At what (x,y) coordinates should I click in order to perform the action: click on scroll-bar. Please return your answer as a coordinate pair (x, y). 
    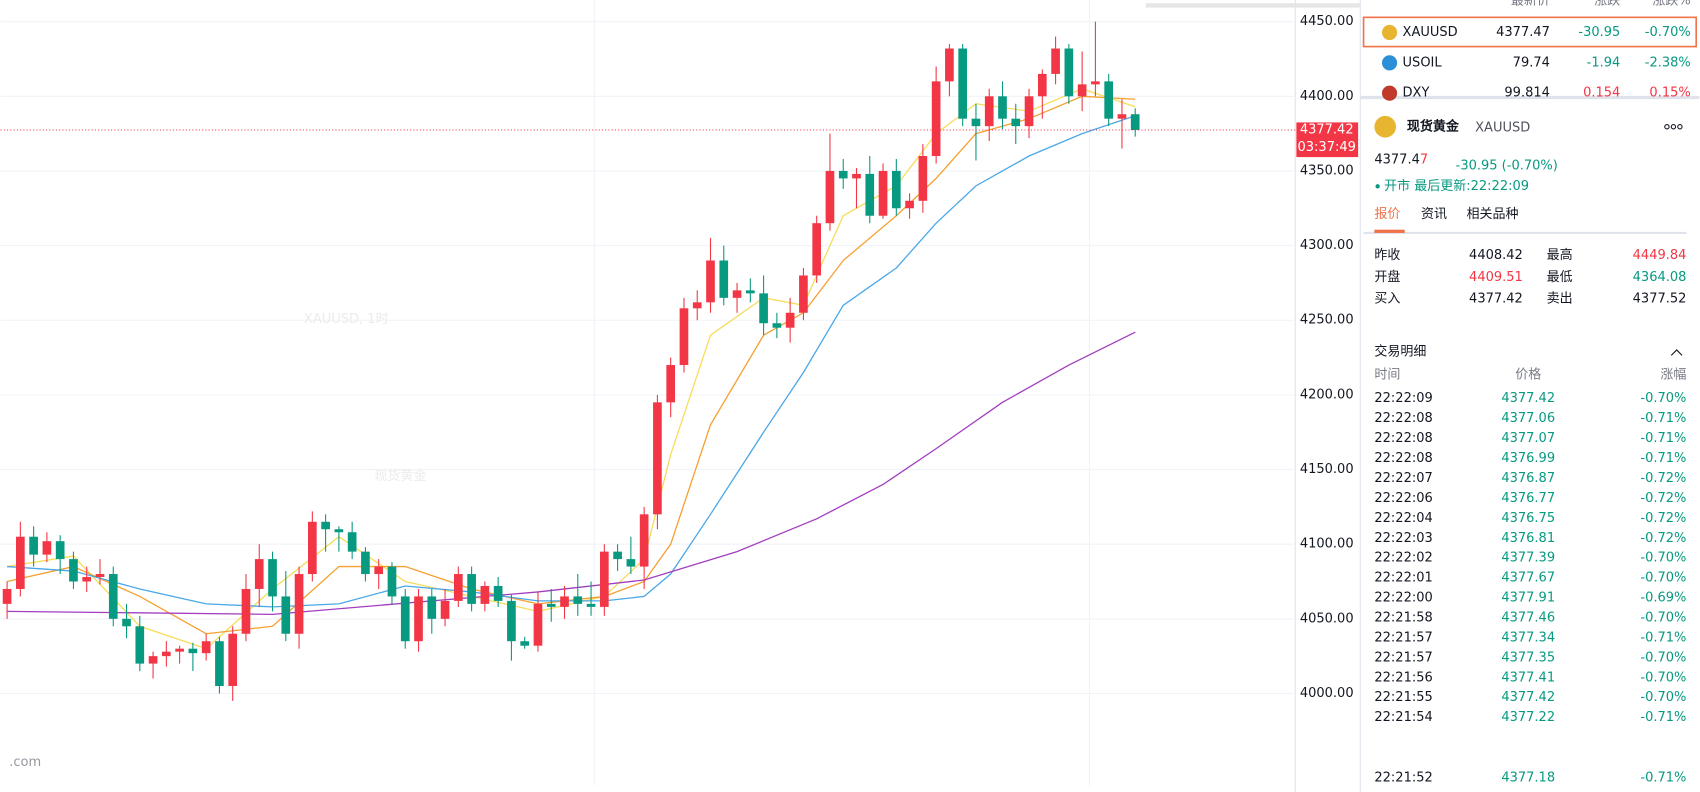
    Looking at the image, I should click on (1253, 5).